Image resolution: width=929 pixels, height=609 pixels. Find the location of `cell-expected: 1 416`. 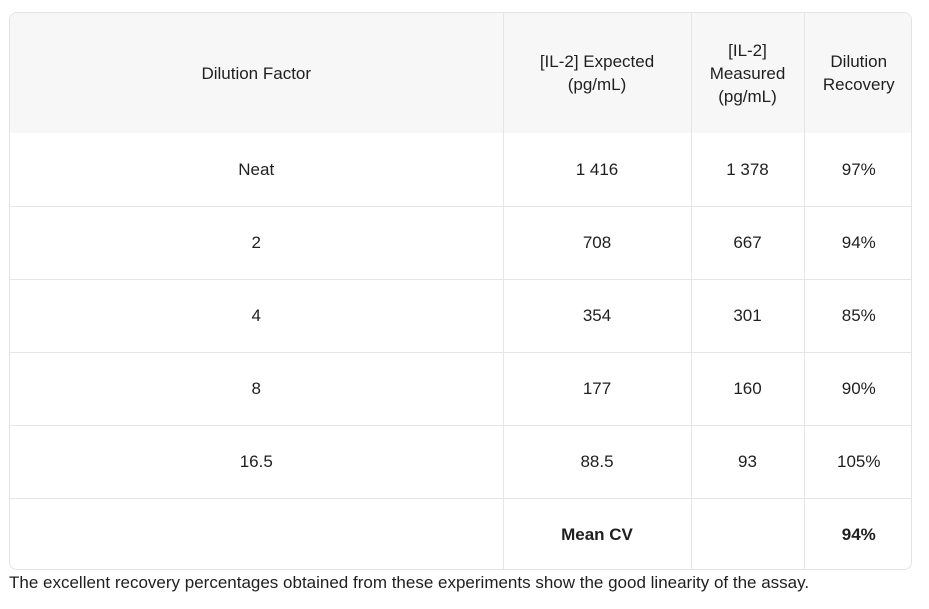

cell-expected: 1 416 is located at coordinates (597, 169).